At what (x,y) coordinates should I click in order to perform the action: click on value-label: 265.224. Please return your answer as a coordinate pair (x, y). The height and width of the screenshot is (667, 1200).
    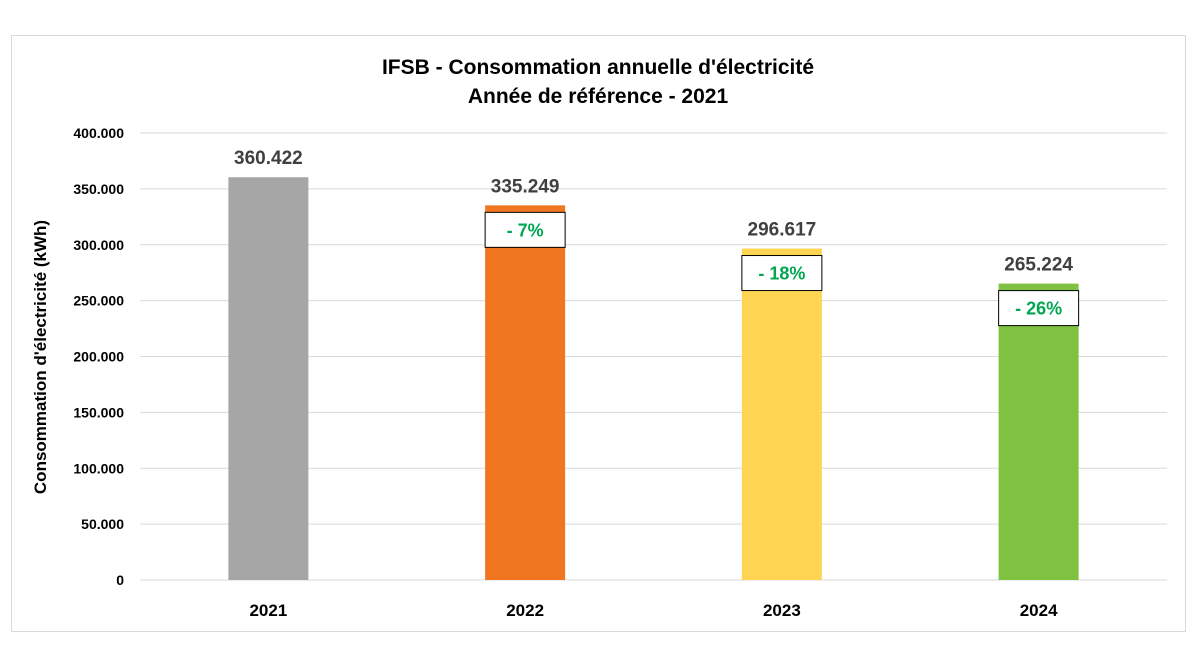
    Looking at the image, I should click on (1038, 265).